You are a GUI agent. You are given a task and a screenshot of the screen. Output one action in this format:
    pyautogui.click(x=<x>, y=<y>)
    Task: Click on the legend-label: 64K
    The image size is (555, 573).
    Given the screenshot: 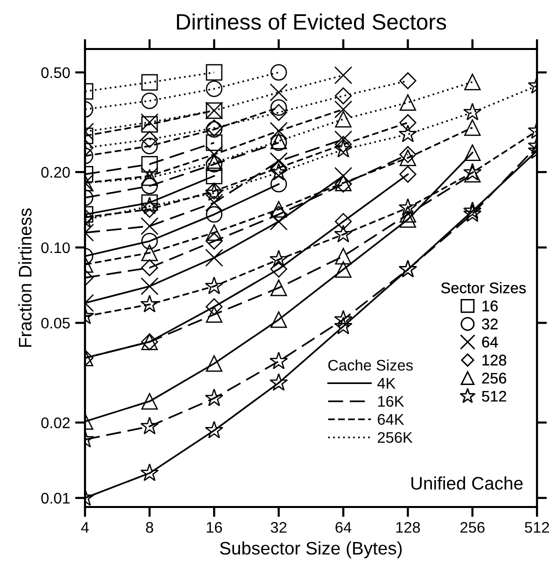 What is the action you would take?
    pyautogui.click(x=391, y=419)
    